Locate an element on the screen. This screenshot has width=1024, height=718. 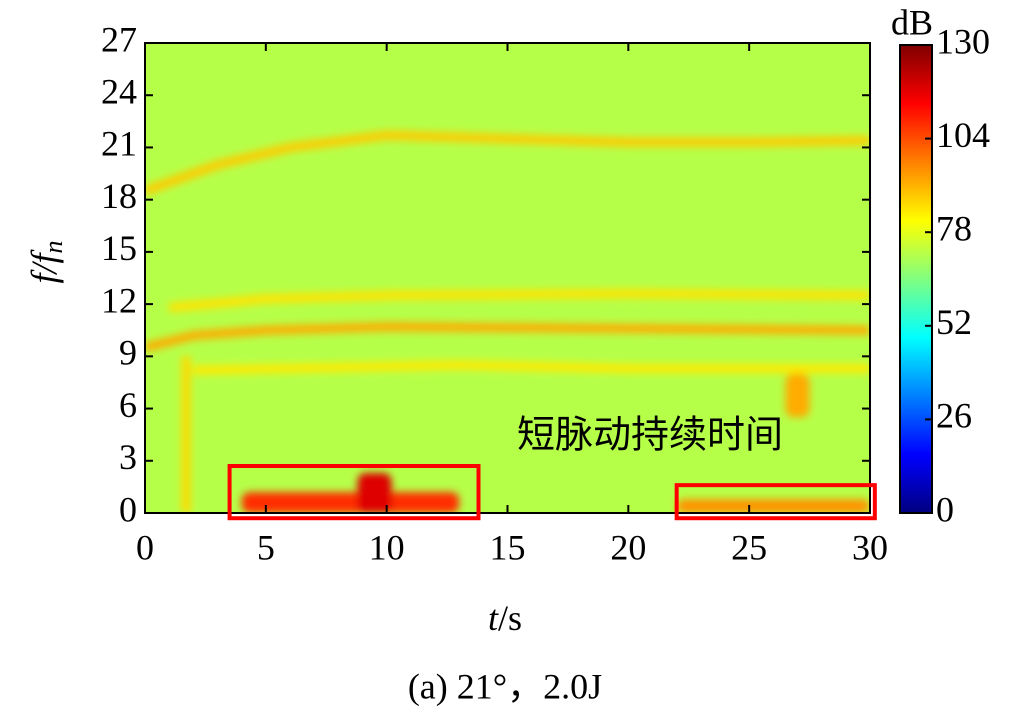
x-axis-label: t/s is located at coordinates (505, 618).